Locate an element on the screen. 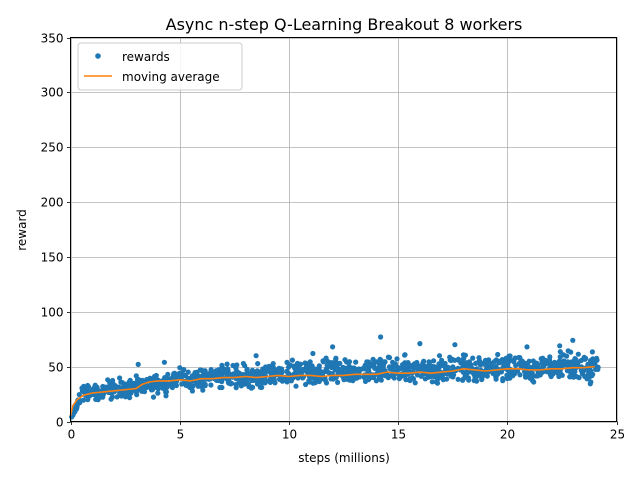 The width and height of the screenshot is (640, 480). y-tick-label: 250 is located at coordinates (52, 148).